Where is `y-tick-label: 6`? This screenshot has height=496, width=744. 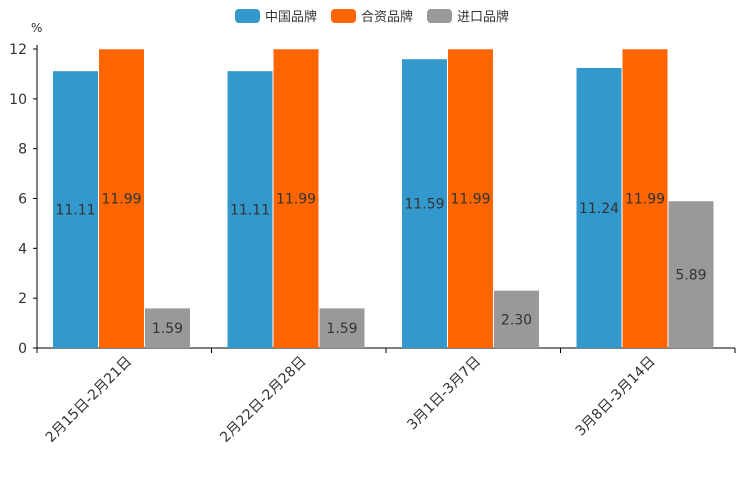
y-tick-label: 6 is located at coordinates (22, 200).